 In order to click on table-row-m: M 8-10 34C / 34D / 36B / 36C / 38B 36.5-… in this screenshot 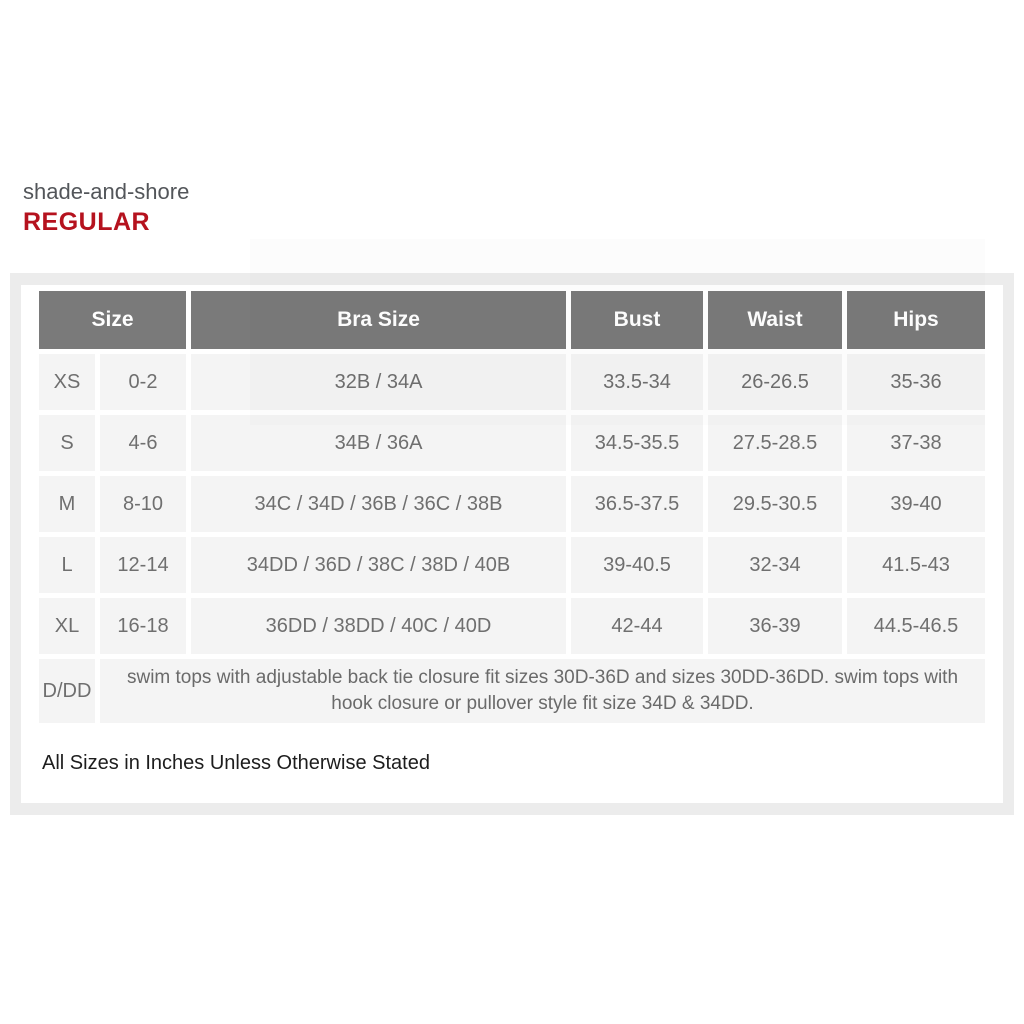, I will do `click(512, 504)`.